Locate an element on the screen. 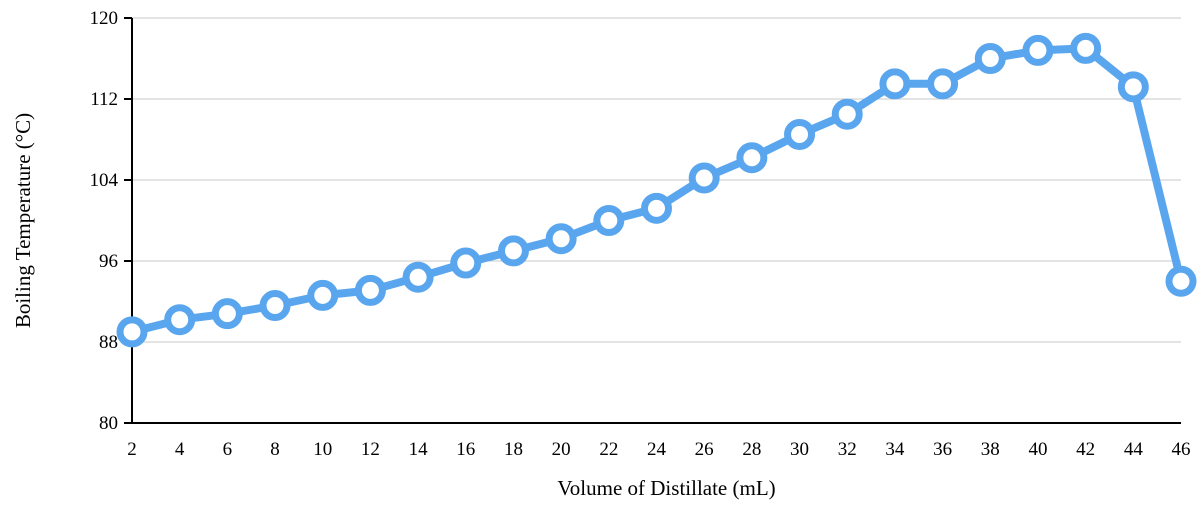  x-tick-label: 42 is located at coordinates (1085, 449).